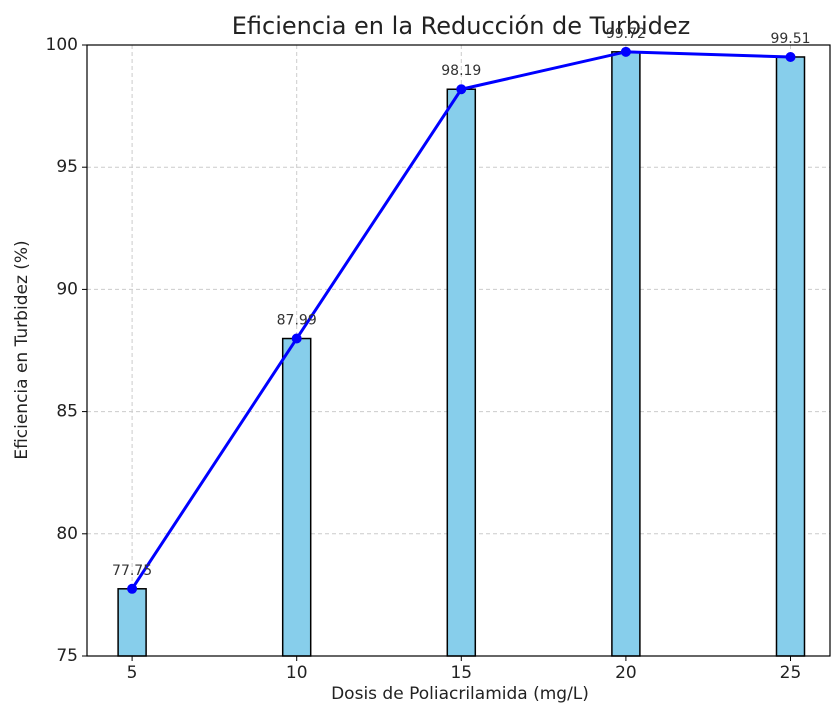 This screenshot has height=706, width=831. I want to click on y-axis-label: Eficiencia en Turbidez (%), so click(22, 349).